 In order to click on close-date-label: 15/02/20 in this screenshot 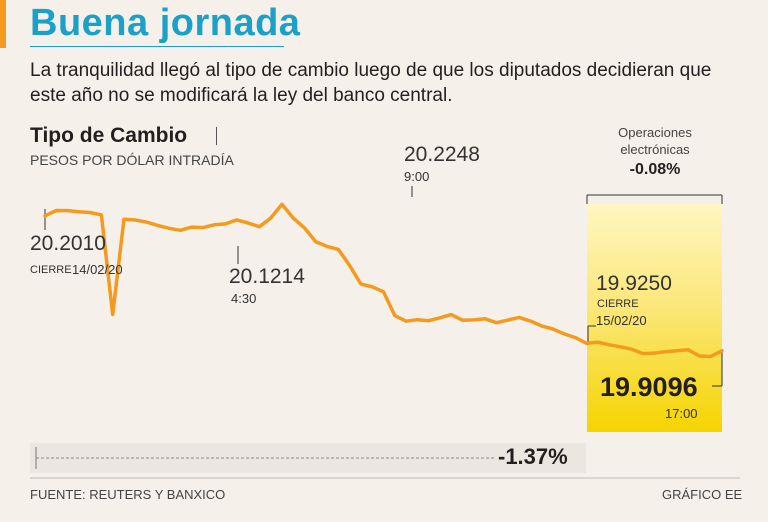, I will do `click(621, 320)`.